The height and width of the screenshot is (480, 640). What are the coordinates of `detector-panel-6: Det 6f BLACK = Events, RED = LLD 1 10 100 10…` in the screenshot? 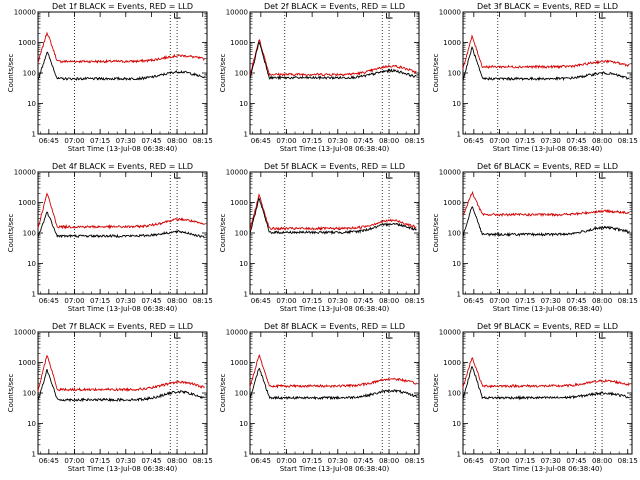 It's located at (535, 237).